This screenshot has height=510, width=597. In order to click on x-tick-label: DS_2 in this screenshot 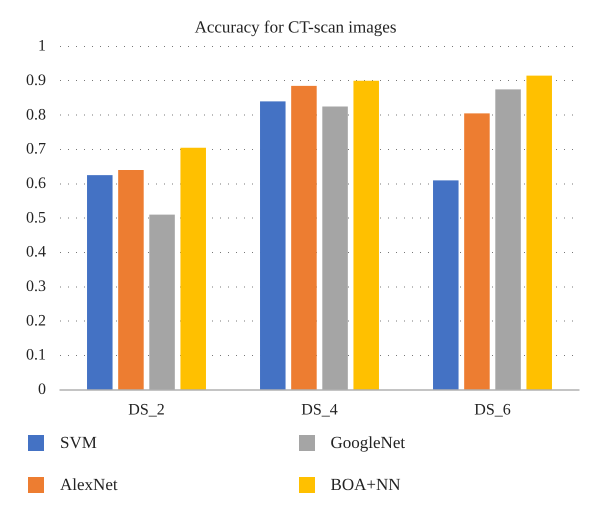, I will do `click(146, 410)`.